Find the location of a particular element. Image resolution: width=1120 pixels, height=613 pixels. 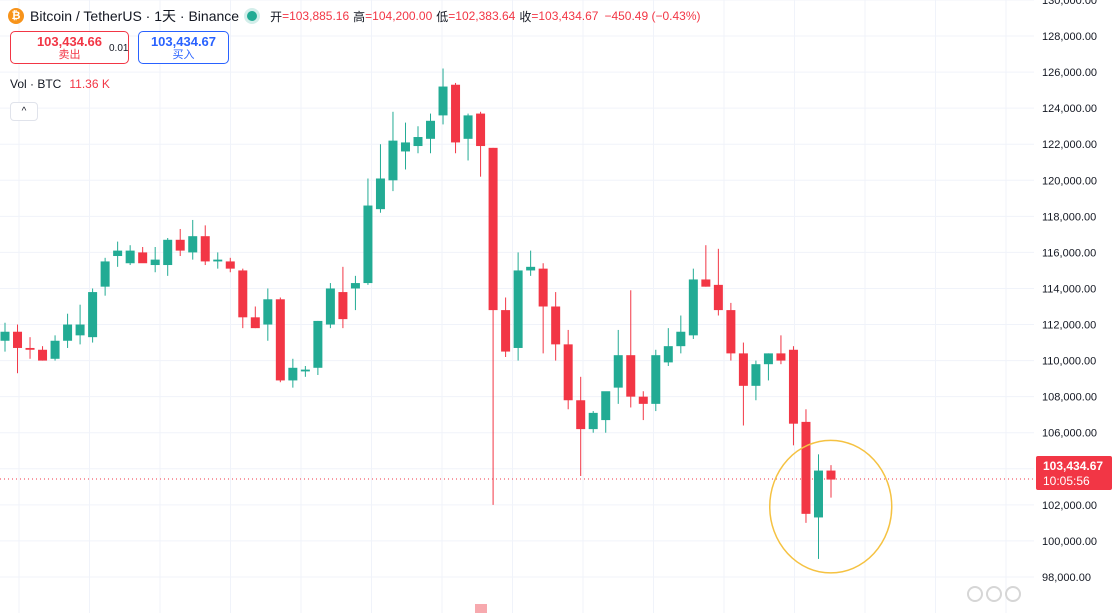

buy-price: 103,434.67 is located at coordinates (183, 41).